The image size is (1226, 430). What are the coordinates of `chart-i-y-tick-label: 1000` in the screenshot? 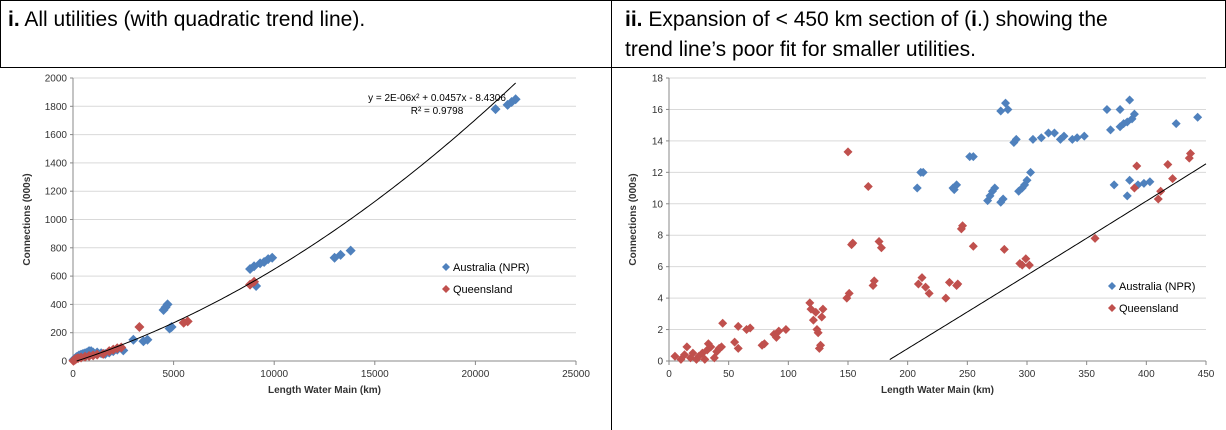 It's located at (56, 220).